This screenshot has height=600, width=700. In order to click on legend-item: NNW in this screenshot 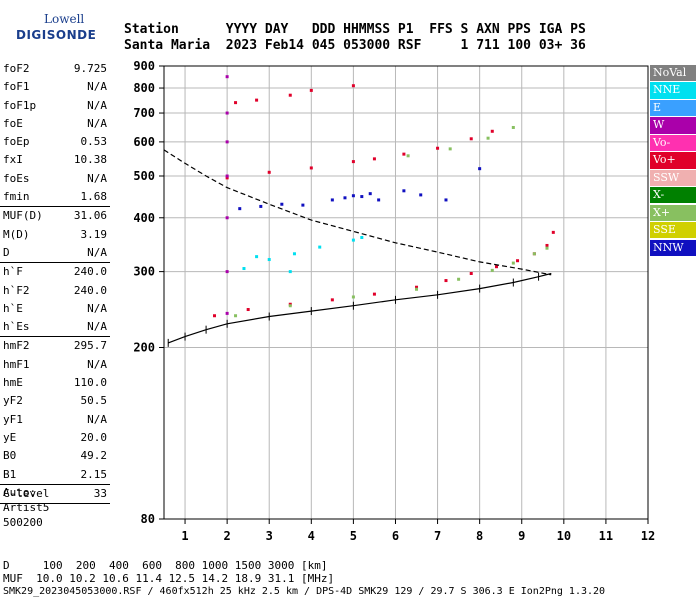, I will do `click(673, 247)`.